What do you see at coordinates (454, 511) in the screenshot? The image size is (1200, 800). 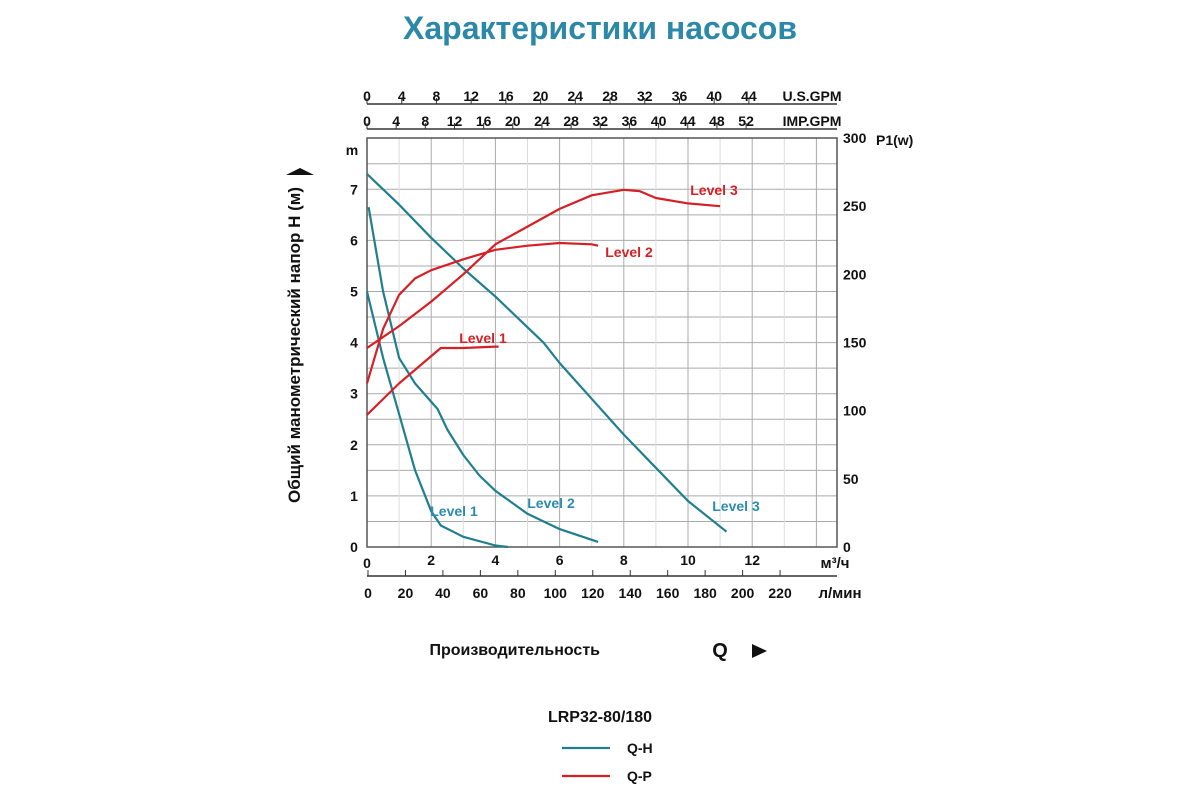 I see `qh-curve-label: Level 1` at bounding box center [454, 511].